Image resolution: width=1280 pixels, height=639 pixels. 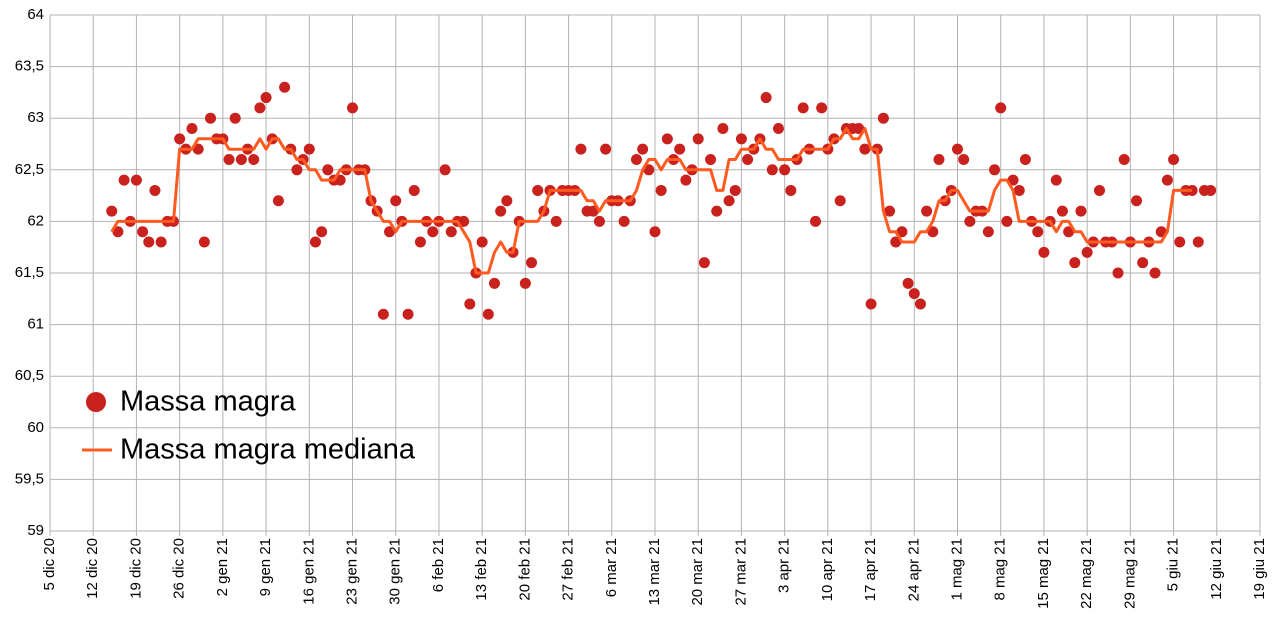 What do you see at coordinates (35, 117) in the screenshot?
I see `y-tick-label: 63` at bounding box center [35, 117].